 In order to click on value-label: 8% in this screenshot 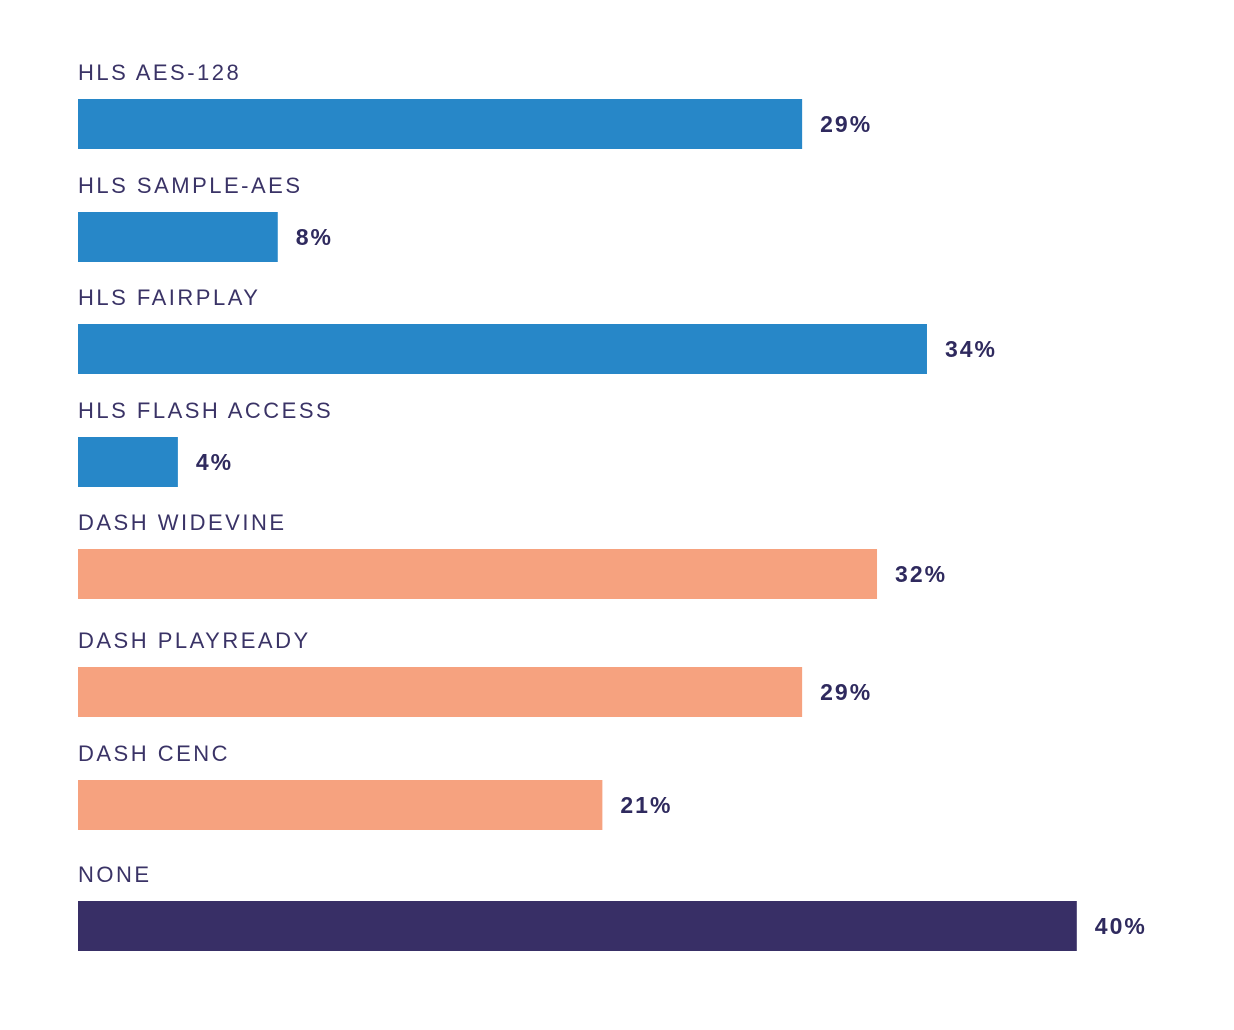, I will do `click(314, 237)`.